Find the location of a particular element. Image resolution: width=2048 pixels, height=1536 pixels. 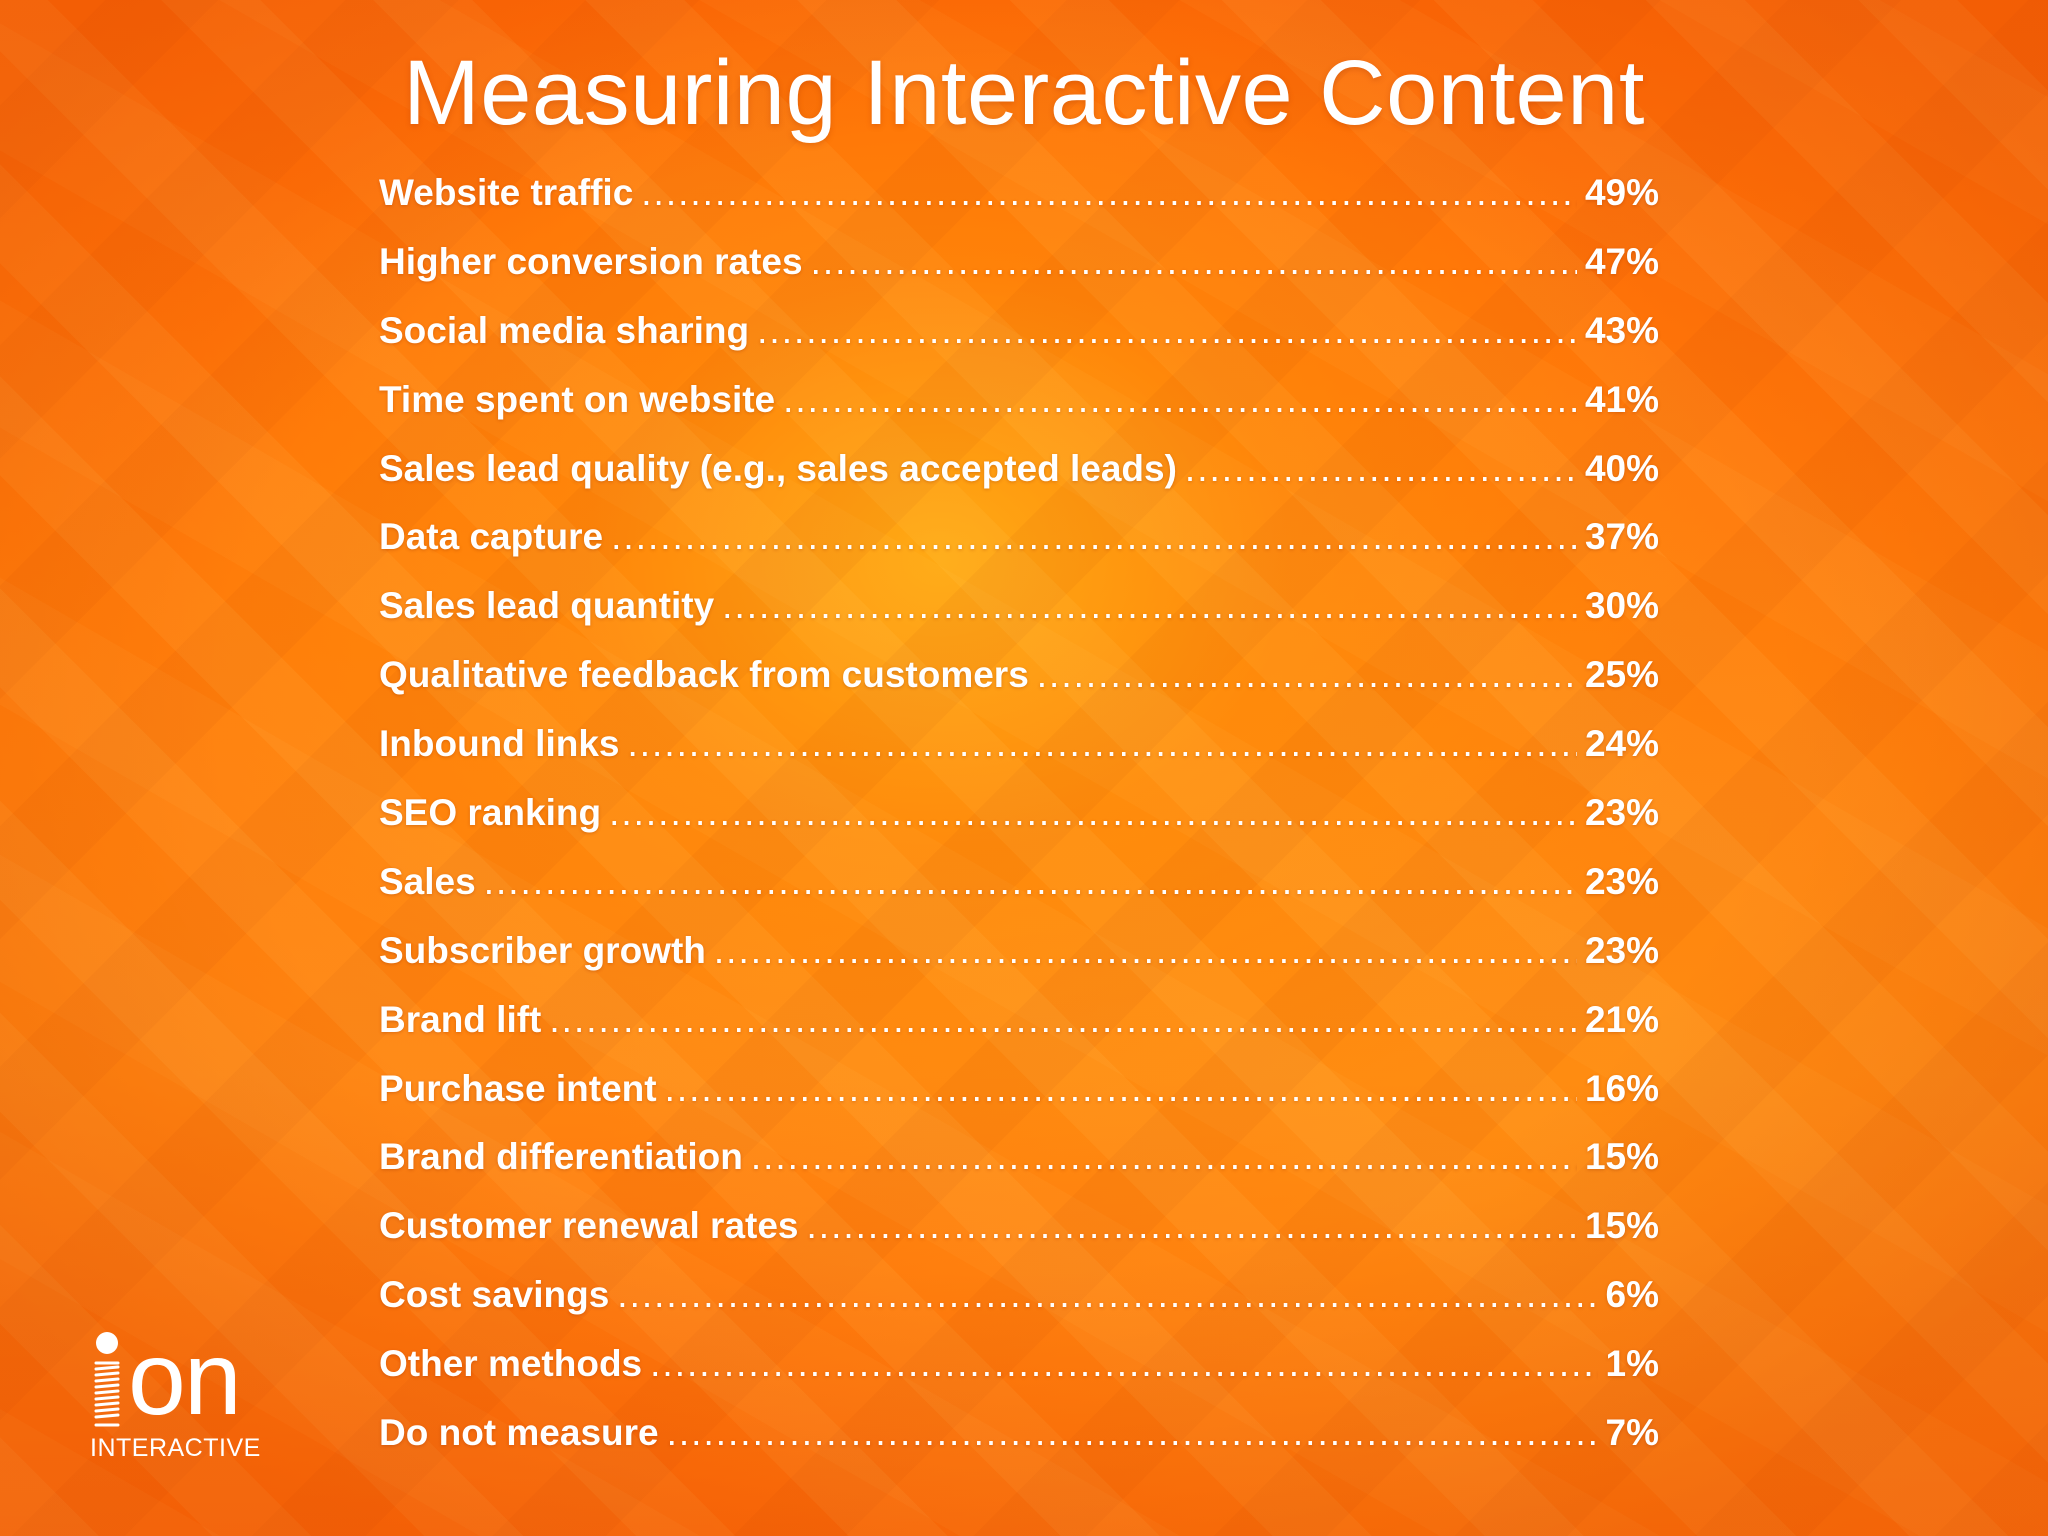

stat-row: Time spent on website 41% is located at coordinates (1019, 413).